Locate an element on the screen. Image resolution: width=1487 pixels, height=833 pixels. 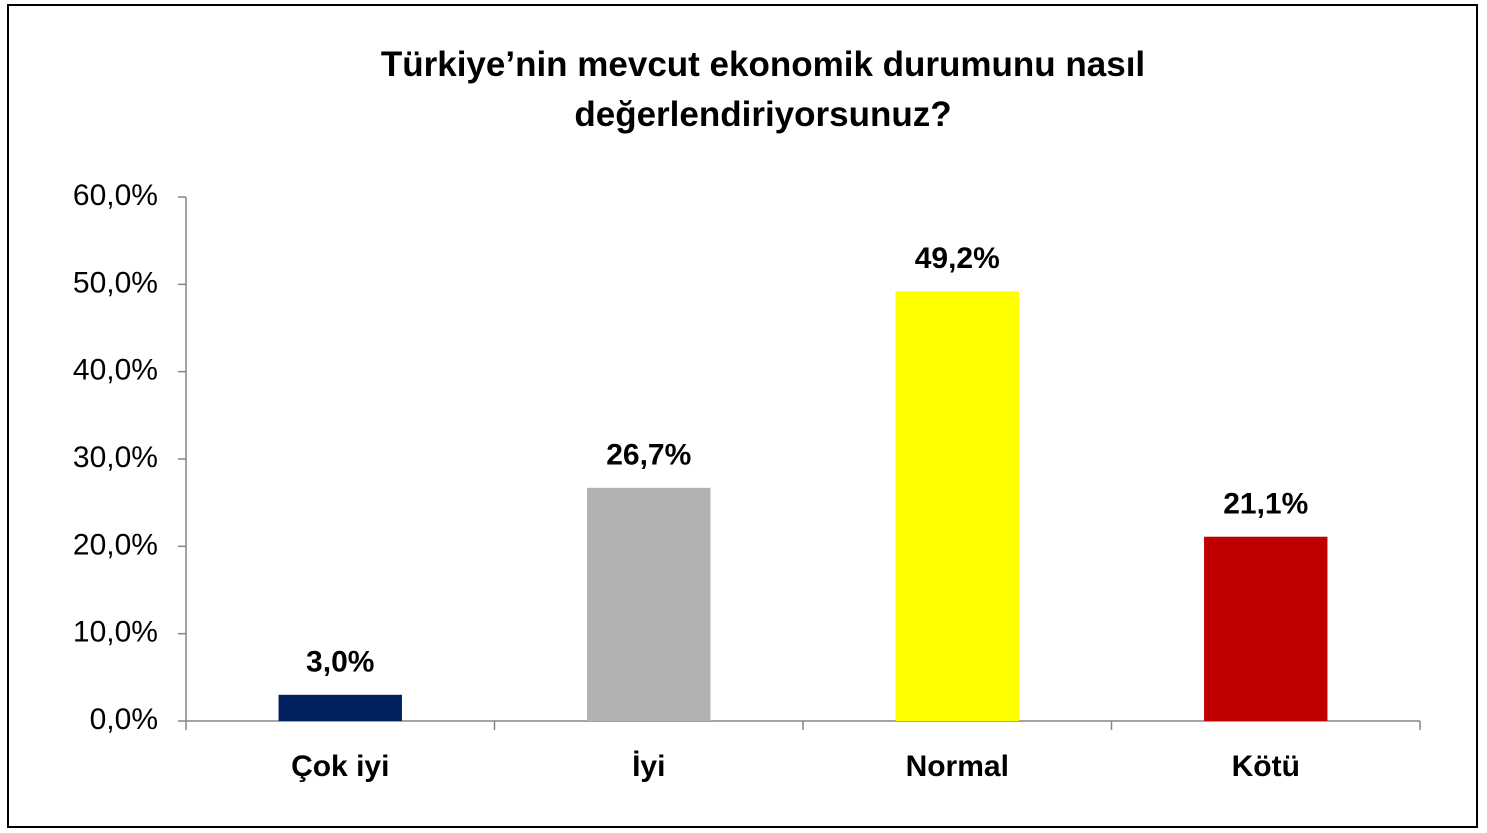
x-tick-label: İyi is located at coordinates (648, 766).